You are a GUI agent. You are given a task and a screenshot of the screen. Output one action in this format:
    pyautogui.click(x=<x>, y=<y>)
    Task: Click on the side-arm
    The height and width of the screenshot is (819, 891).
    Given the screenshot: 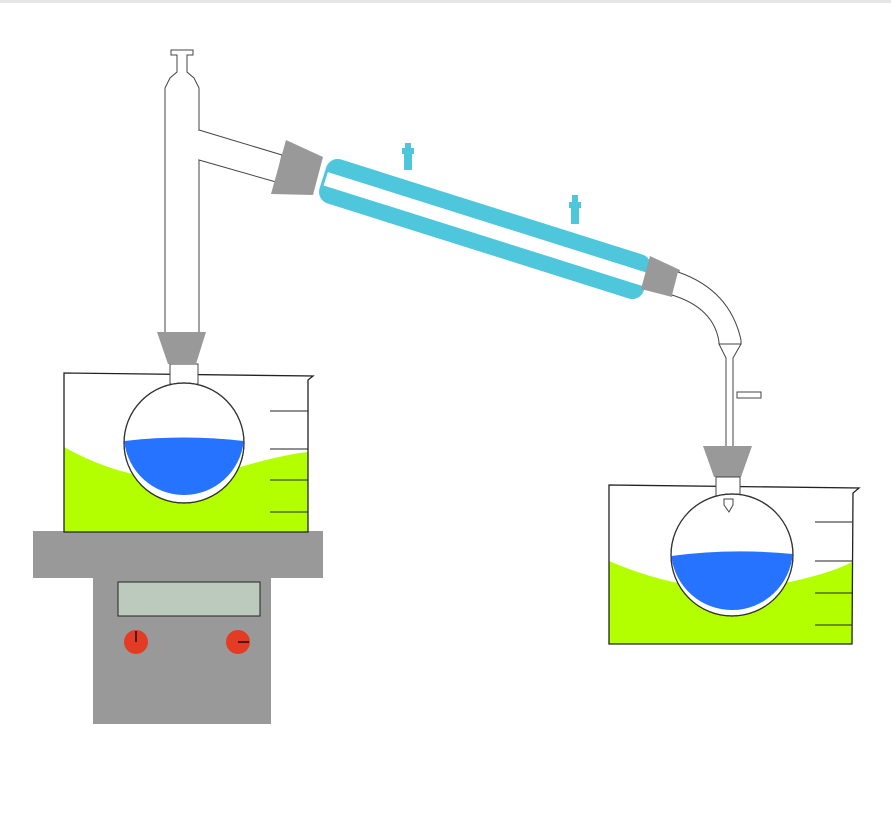 What is the action you would take?
    pyautogui.click(x=240, y=156)
    